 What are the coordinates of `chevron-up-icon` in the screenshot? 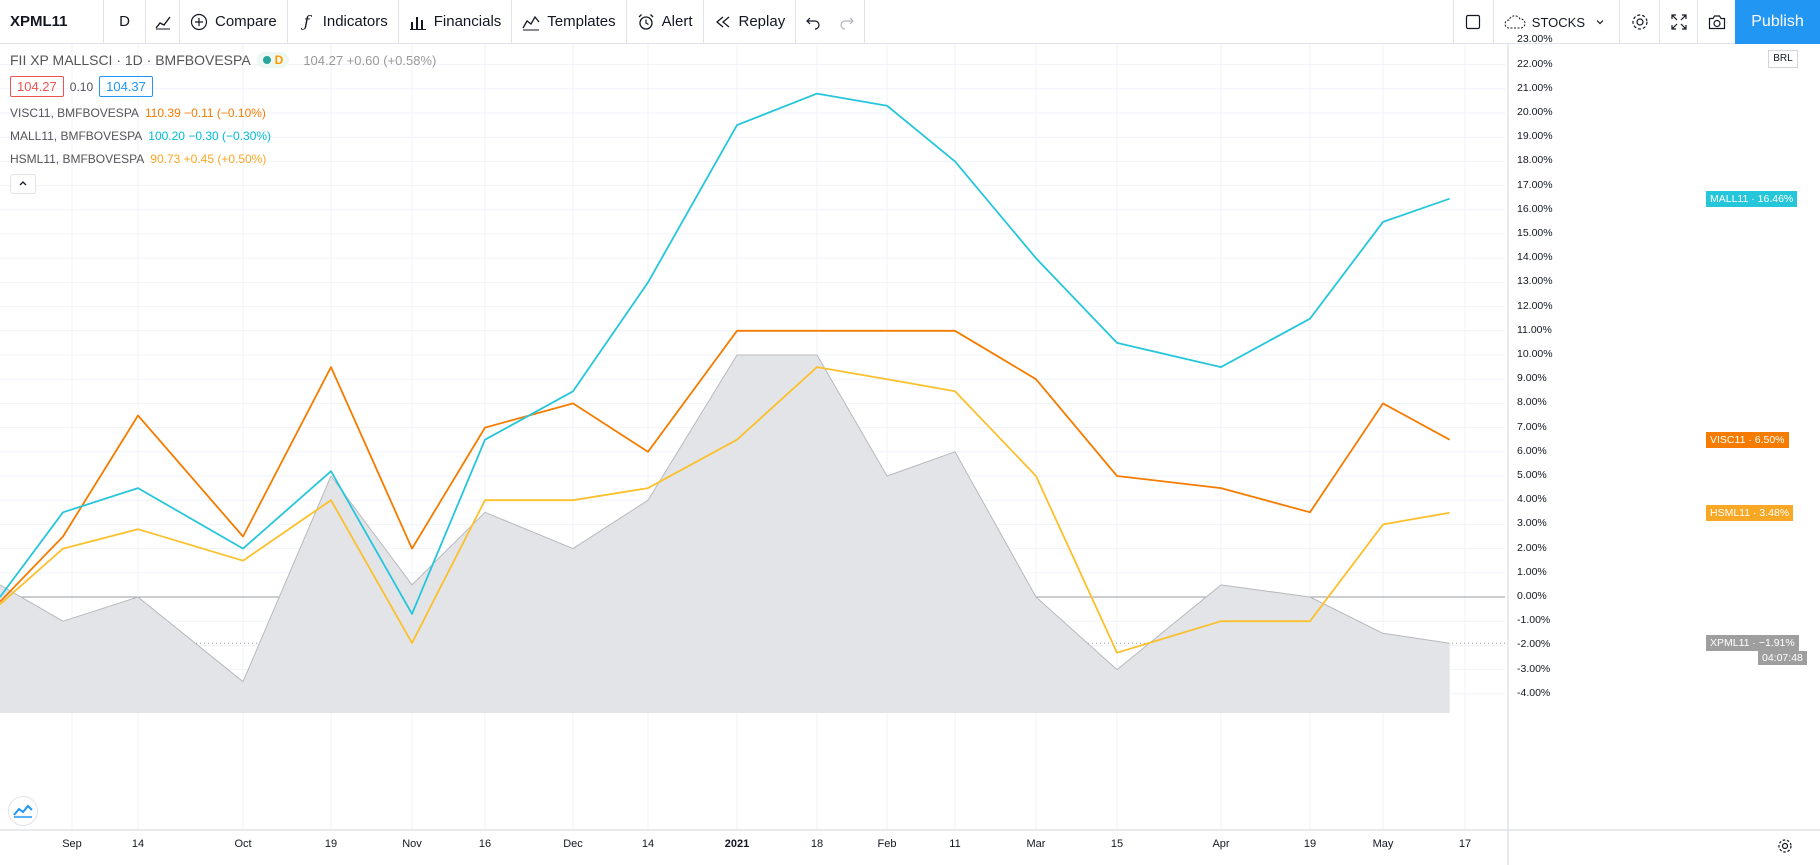 It's located at (23, 184).